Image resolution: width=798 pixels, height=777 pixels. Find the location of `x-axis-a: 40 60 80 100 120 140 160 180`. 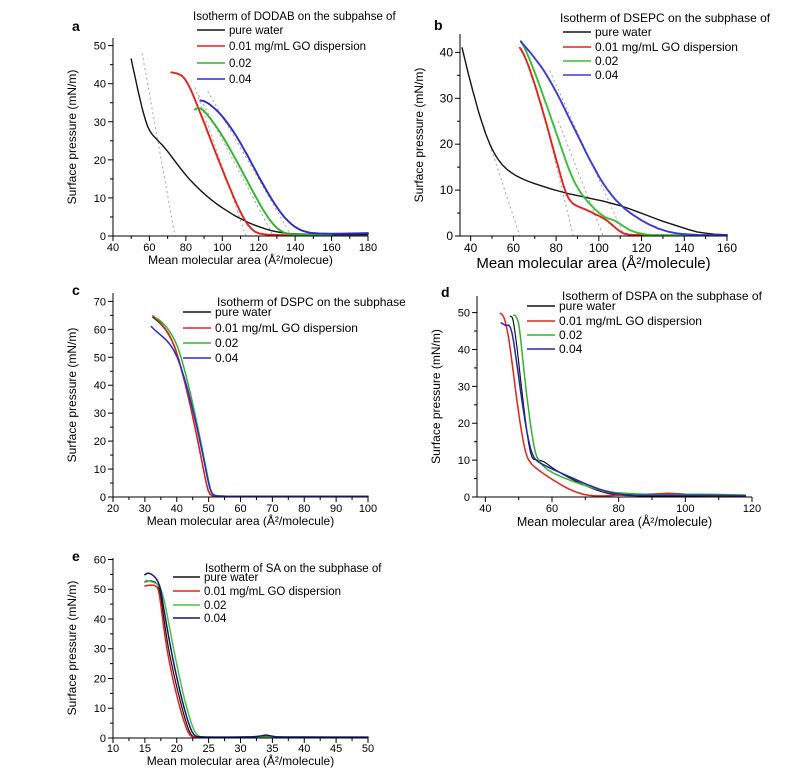

x-axis-a: 40 60 80 100 120 140 160 180 is located at coordinates (242, 245).